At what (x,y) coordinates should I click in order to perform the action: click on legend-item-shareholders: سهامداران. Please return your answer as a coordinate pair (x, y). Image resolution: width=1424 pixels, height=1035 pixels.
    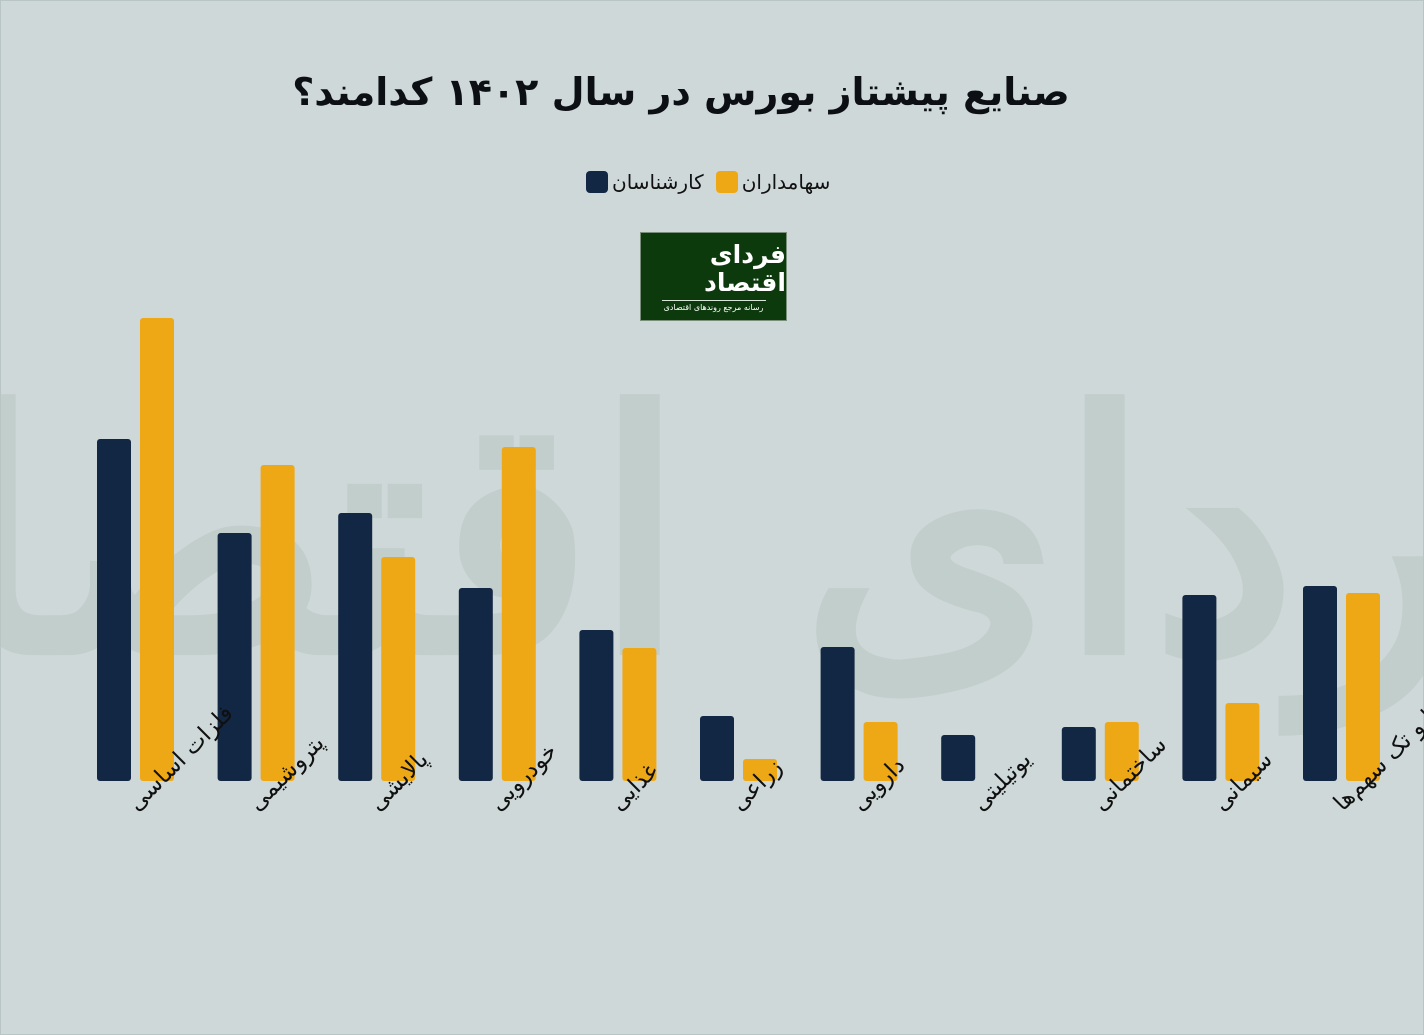
    Looking at the image, I should click on (773, 182).